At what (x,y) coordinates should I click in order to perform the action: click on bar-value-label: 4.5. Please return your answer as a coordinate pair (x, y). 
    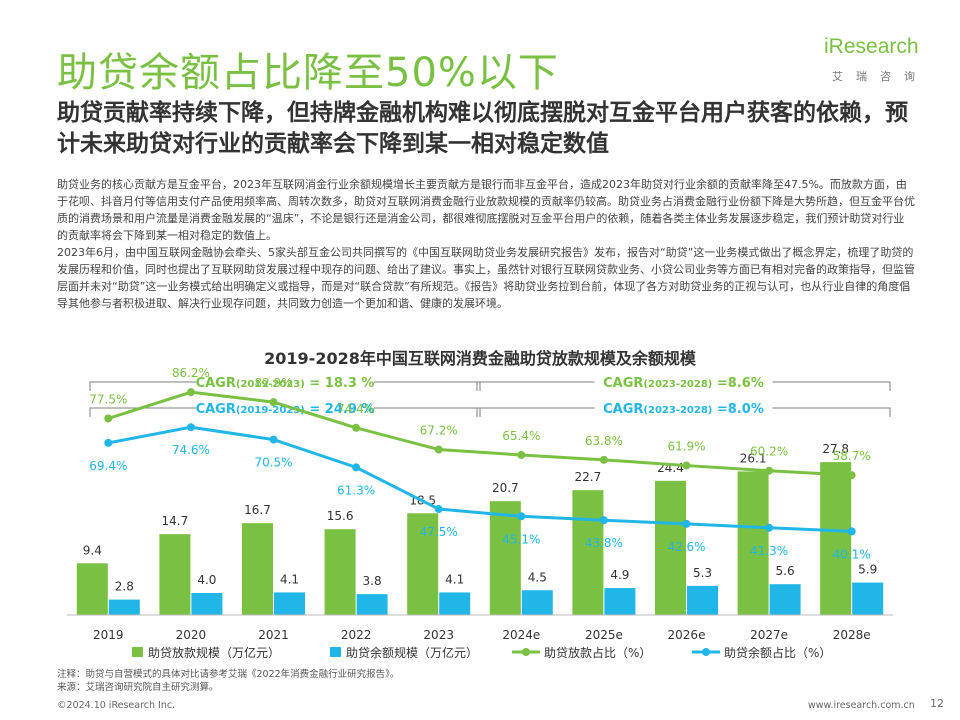
    Looking at the image, I should click on (537, 577).